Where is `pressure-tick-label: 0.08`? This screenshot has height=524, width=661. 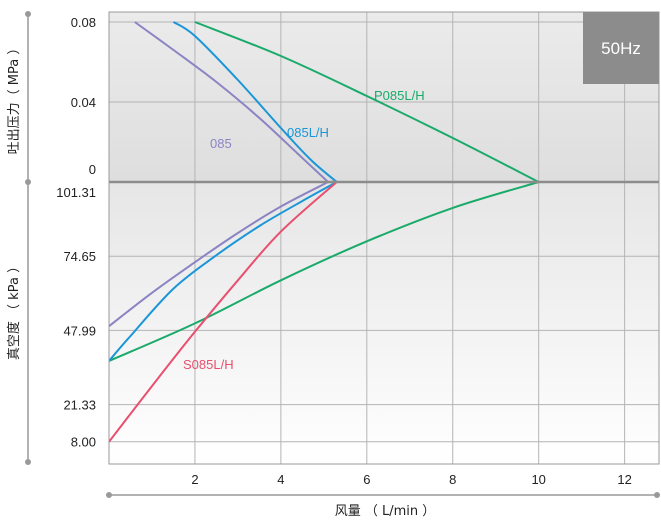 pressure-tick-label: 0.08 is located at coordinates (83, 22).